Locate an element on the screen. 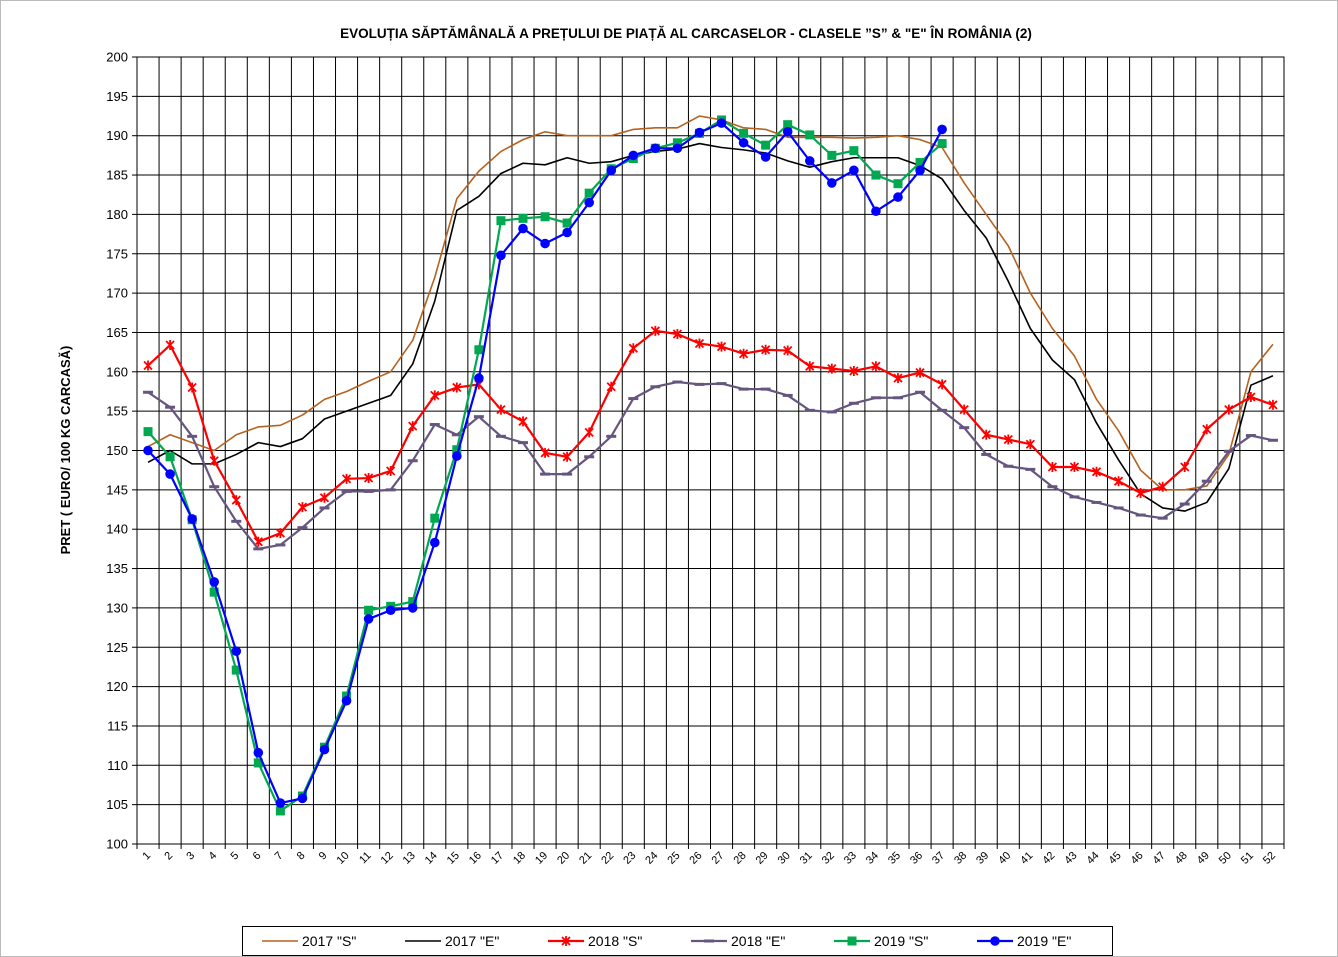 This screenshot has width=1338, height=957. y-axis-label: PRET ( EURO/ 100 KG CARCASĂ) is located at coordinates (65, 450).